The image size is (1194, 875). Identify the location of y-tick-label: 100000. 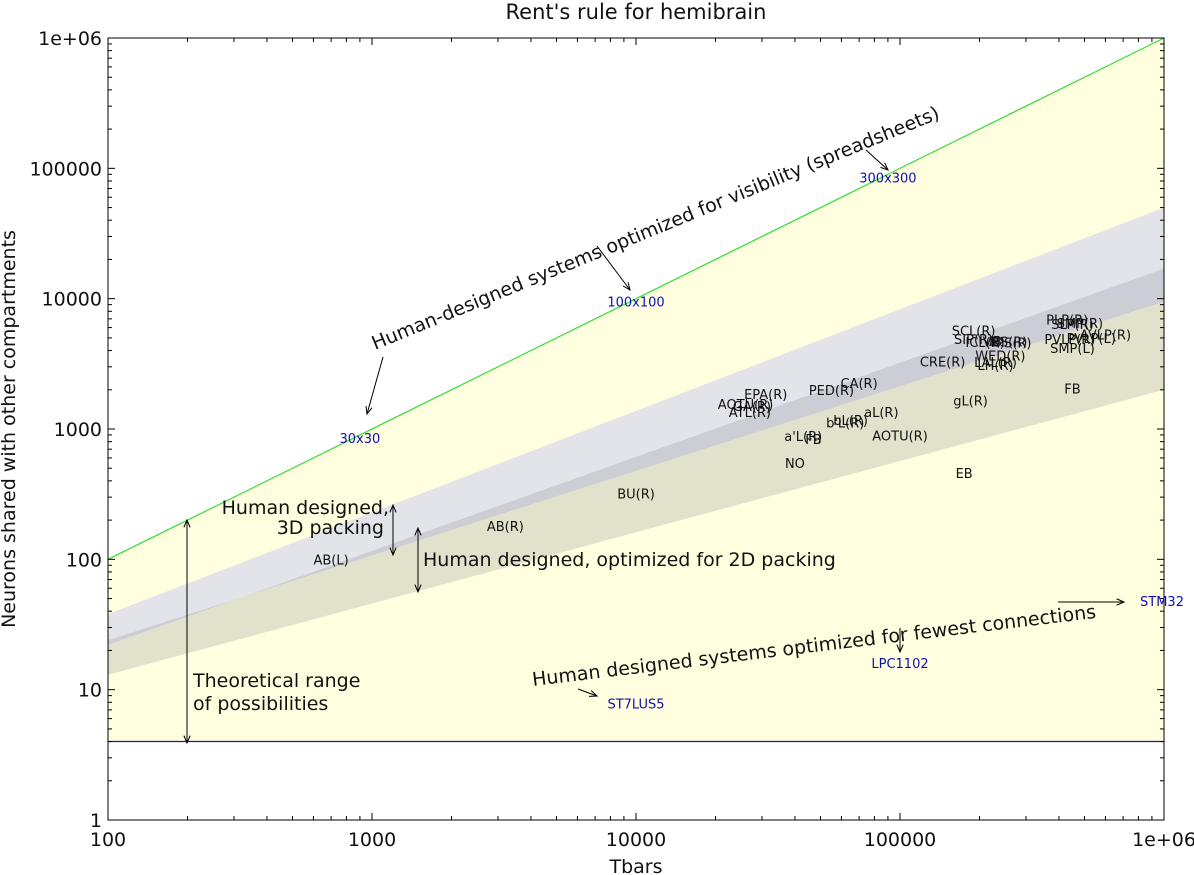
(65, 169).